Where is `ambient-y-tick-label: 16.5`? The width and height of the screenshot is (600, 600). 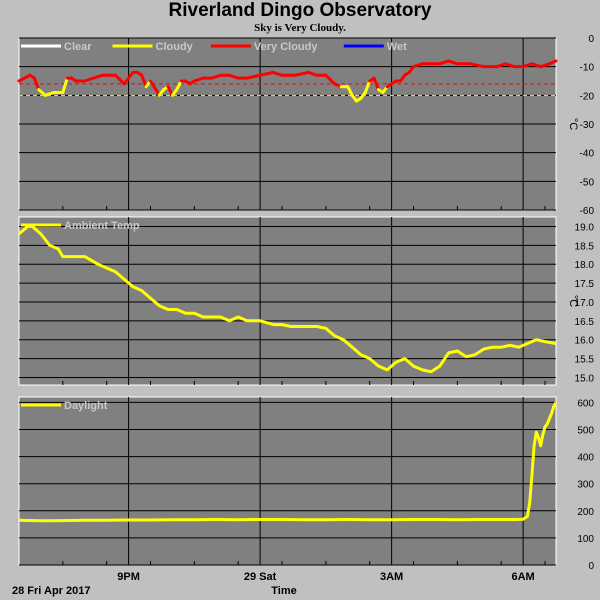 ambient-y-tick-label: 16.5 is located at coordinates (585, 322).